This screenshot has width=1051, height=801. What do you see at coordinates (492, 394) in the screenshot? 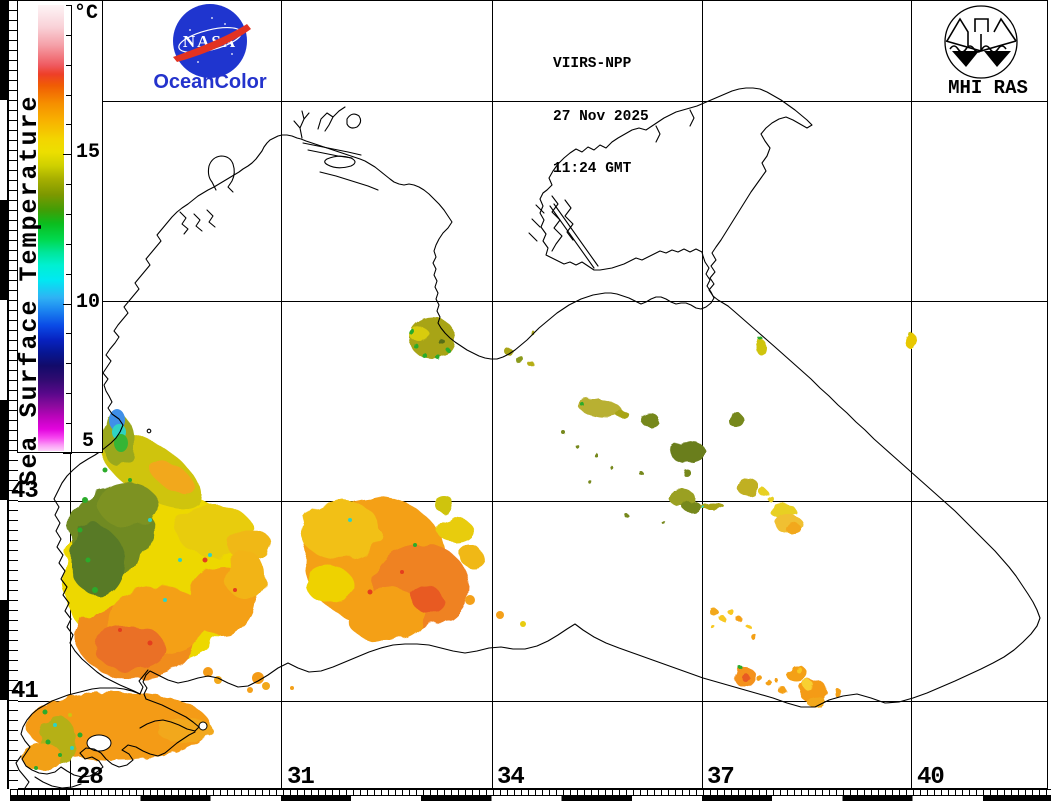
I see `meridian-line-34e` at bounding box center [492, 394].